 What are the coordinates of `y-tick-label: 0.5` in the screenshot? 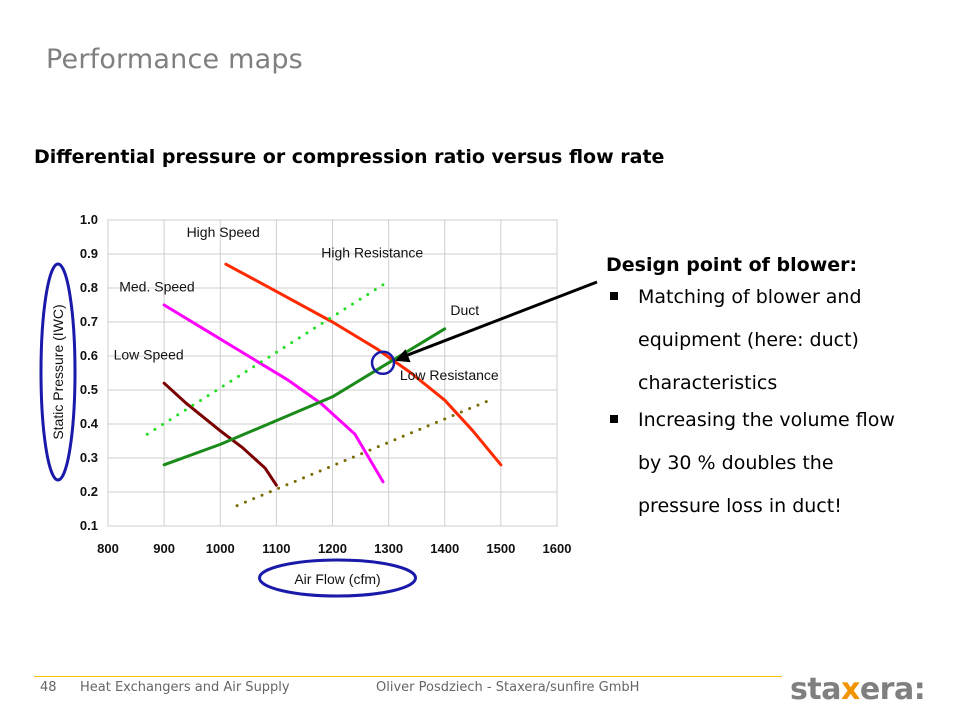 It's located at (89, 389).